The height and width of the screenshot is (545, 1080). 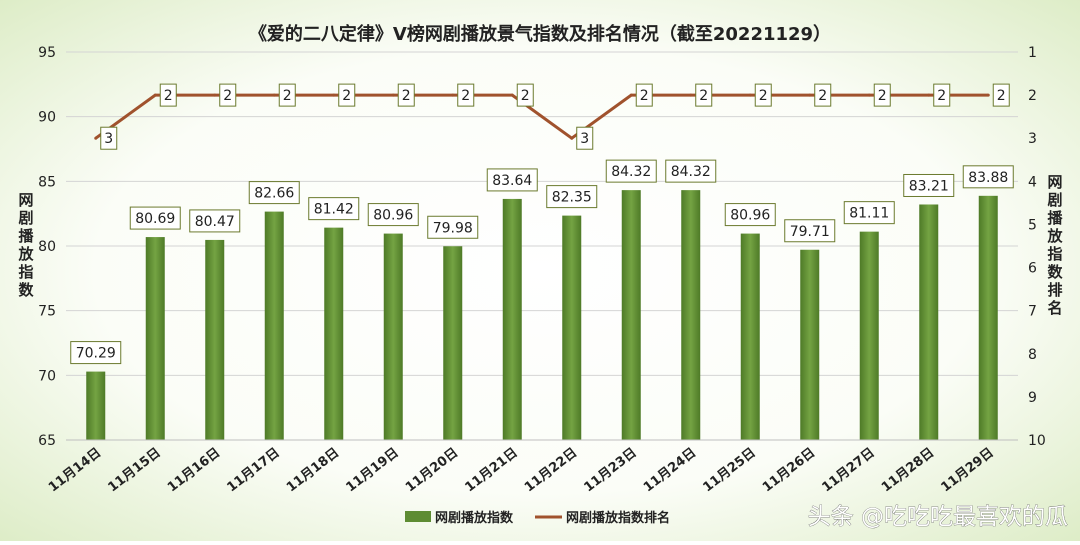 I want to click on y2-tick-label: 1, so click(x=1032, y=53).